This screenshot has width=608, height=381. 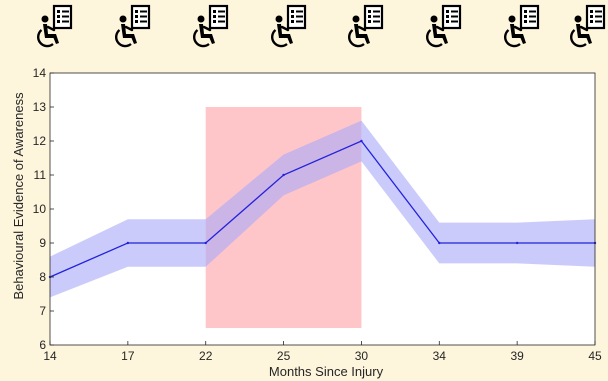 I want to click on y-tick-label: 13, so click(x=40, y=107).